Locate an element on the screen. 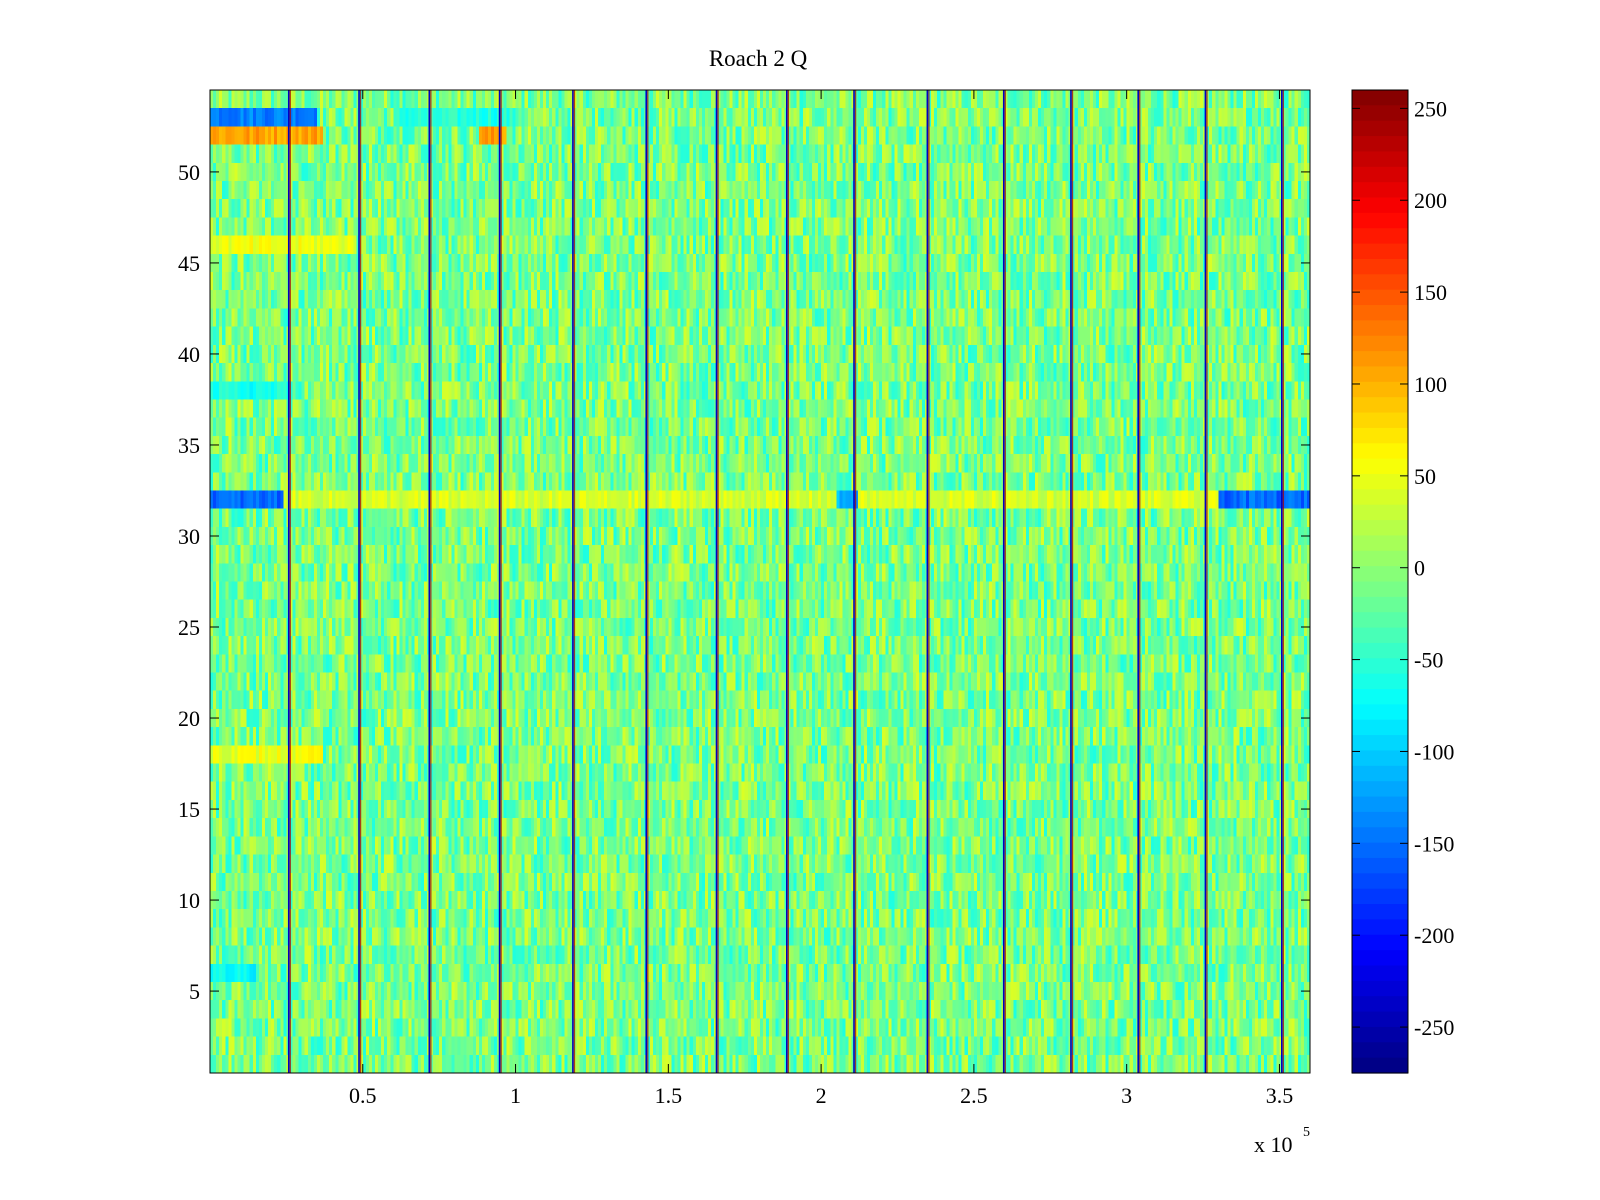 Image resolution: width=1600 pixels, height=1200 pixels. y-tick-label: 30 is located at coordinates (189, 536).